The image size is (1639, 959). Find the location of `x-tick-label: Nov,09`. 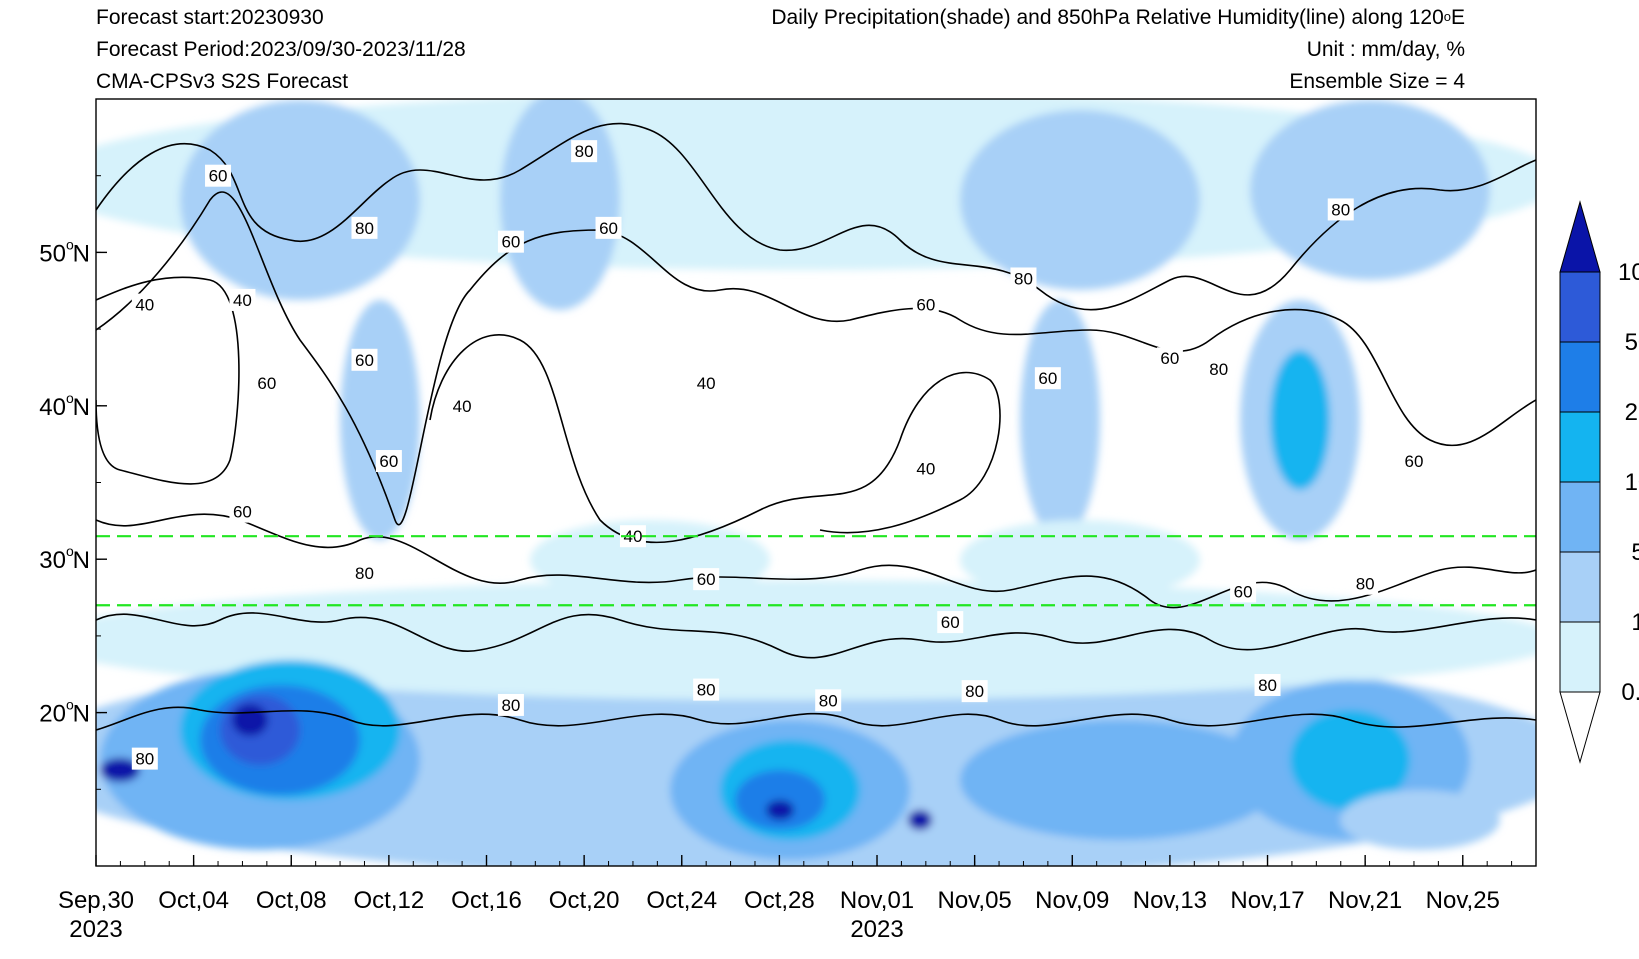

x-tick-label: Nov,09 is located at coordinates (1072, 900).